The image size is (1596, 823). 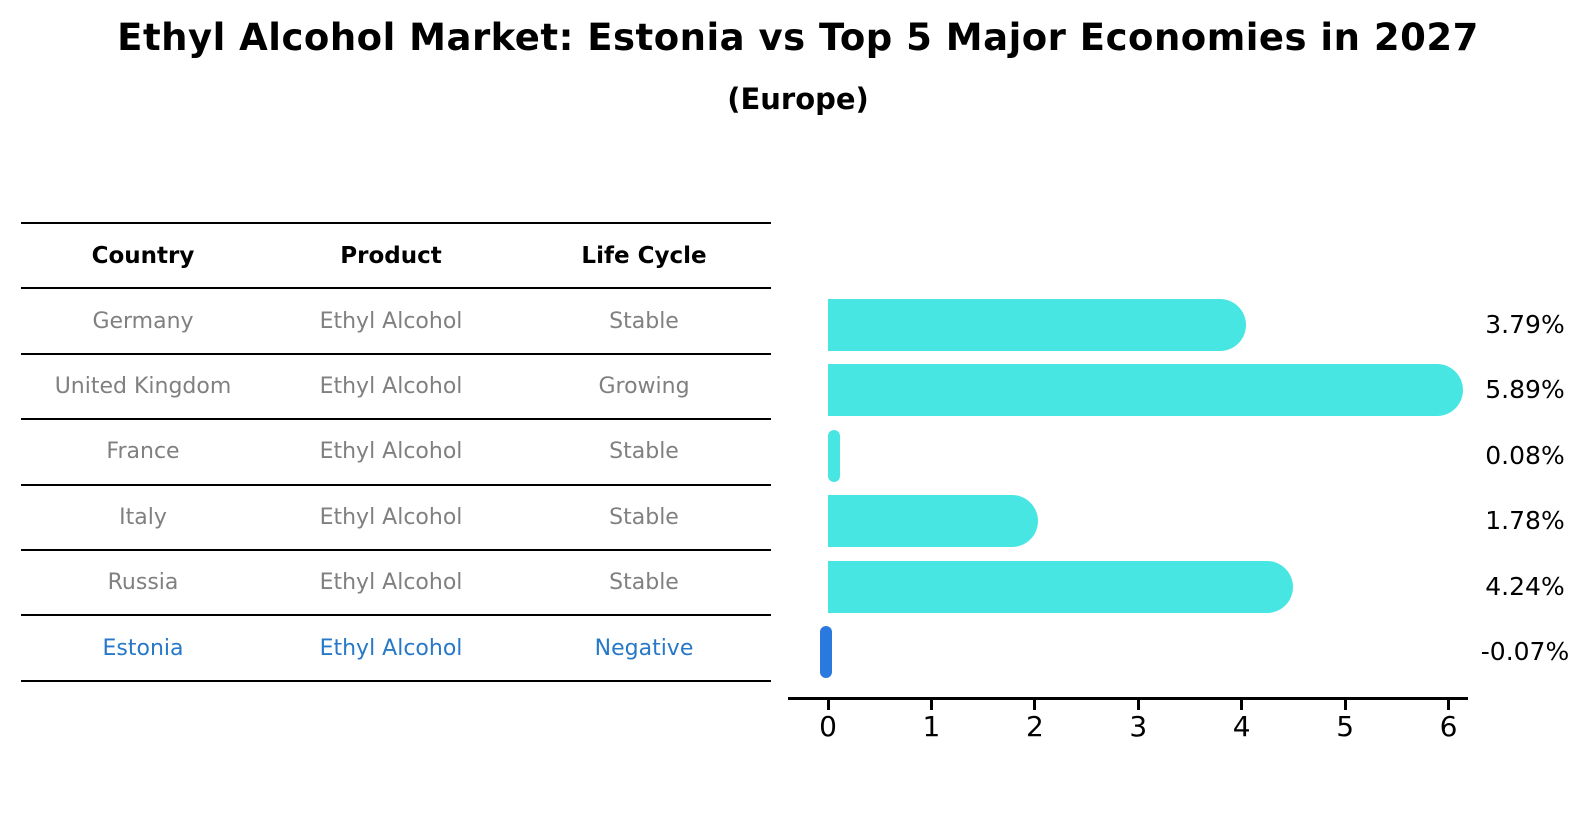 I want to click on table-row: Germany Ethyl Alcohol Stable, so click(x=396, y=319).